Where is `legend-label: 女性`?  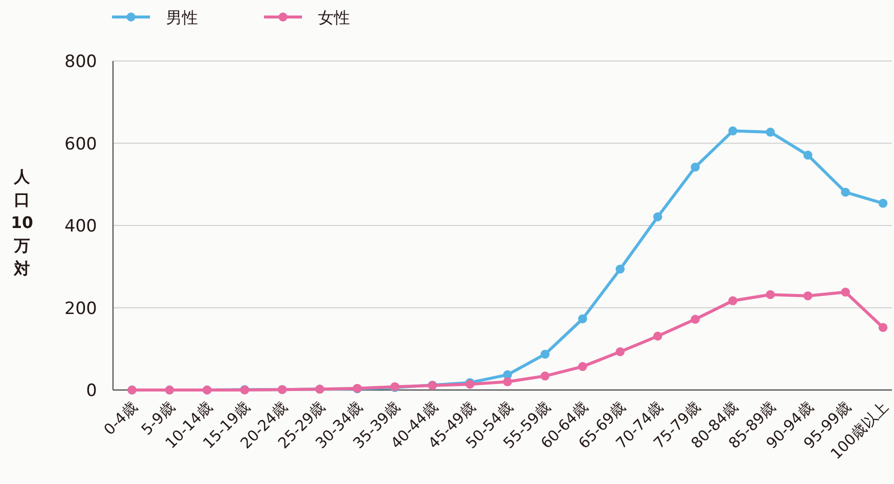
legend-label: 女性 is located at coordinates (334, 17).